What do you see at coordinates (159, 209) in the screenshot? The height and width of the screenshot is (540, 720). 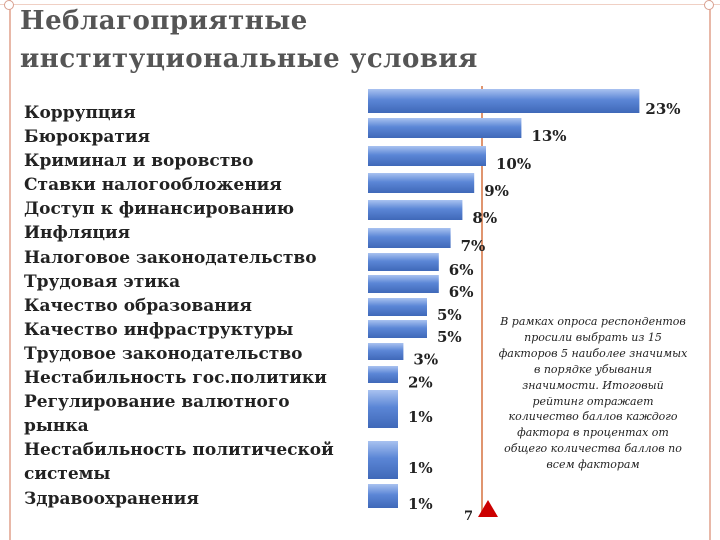 I see `factor-label: Доступ к финансированию` at bounding box center [159, 209].